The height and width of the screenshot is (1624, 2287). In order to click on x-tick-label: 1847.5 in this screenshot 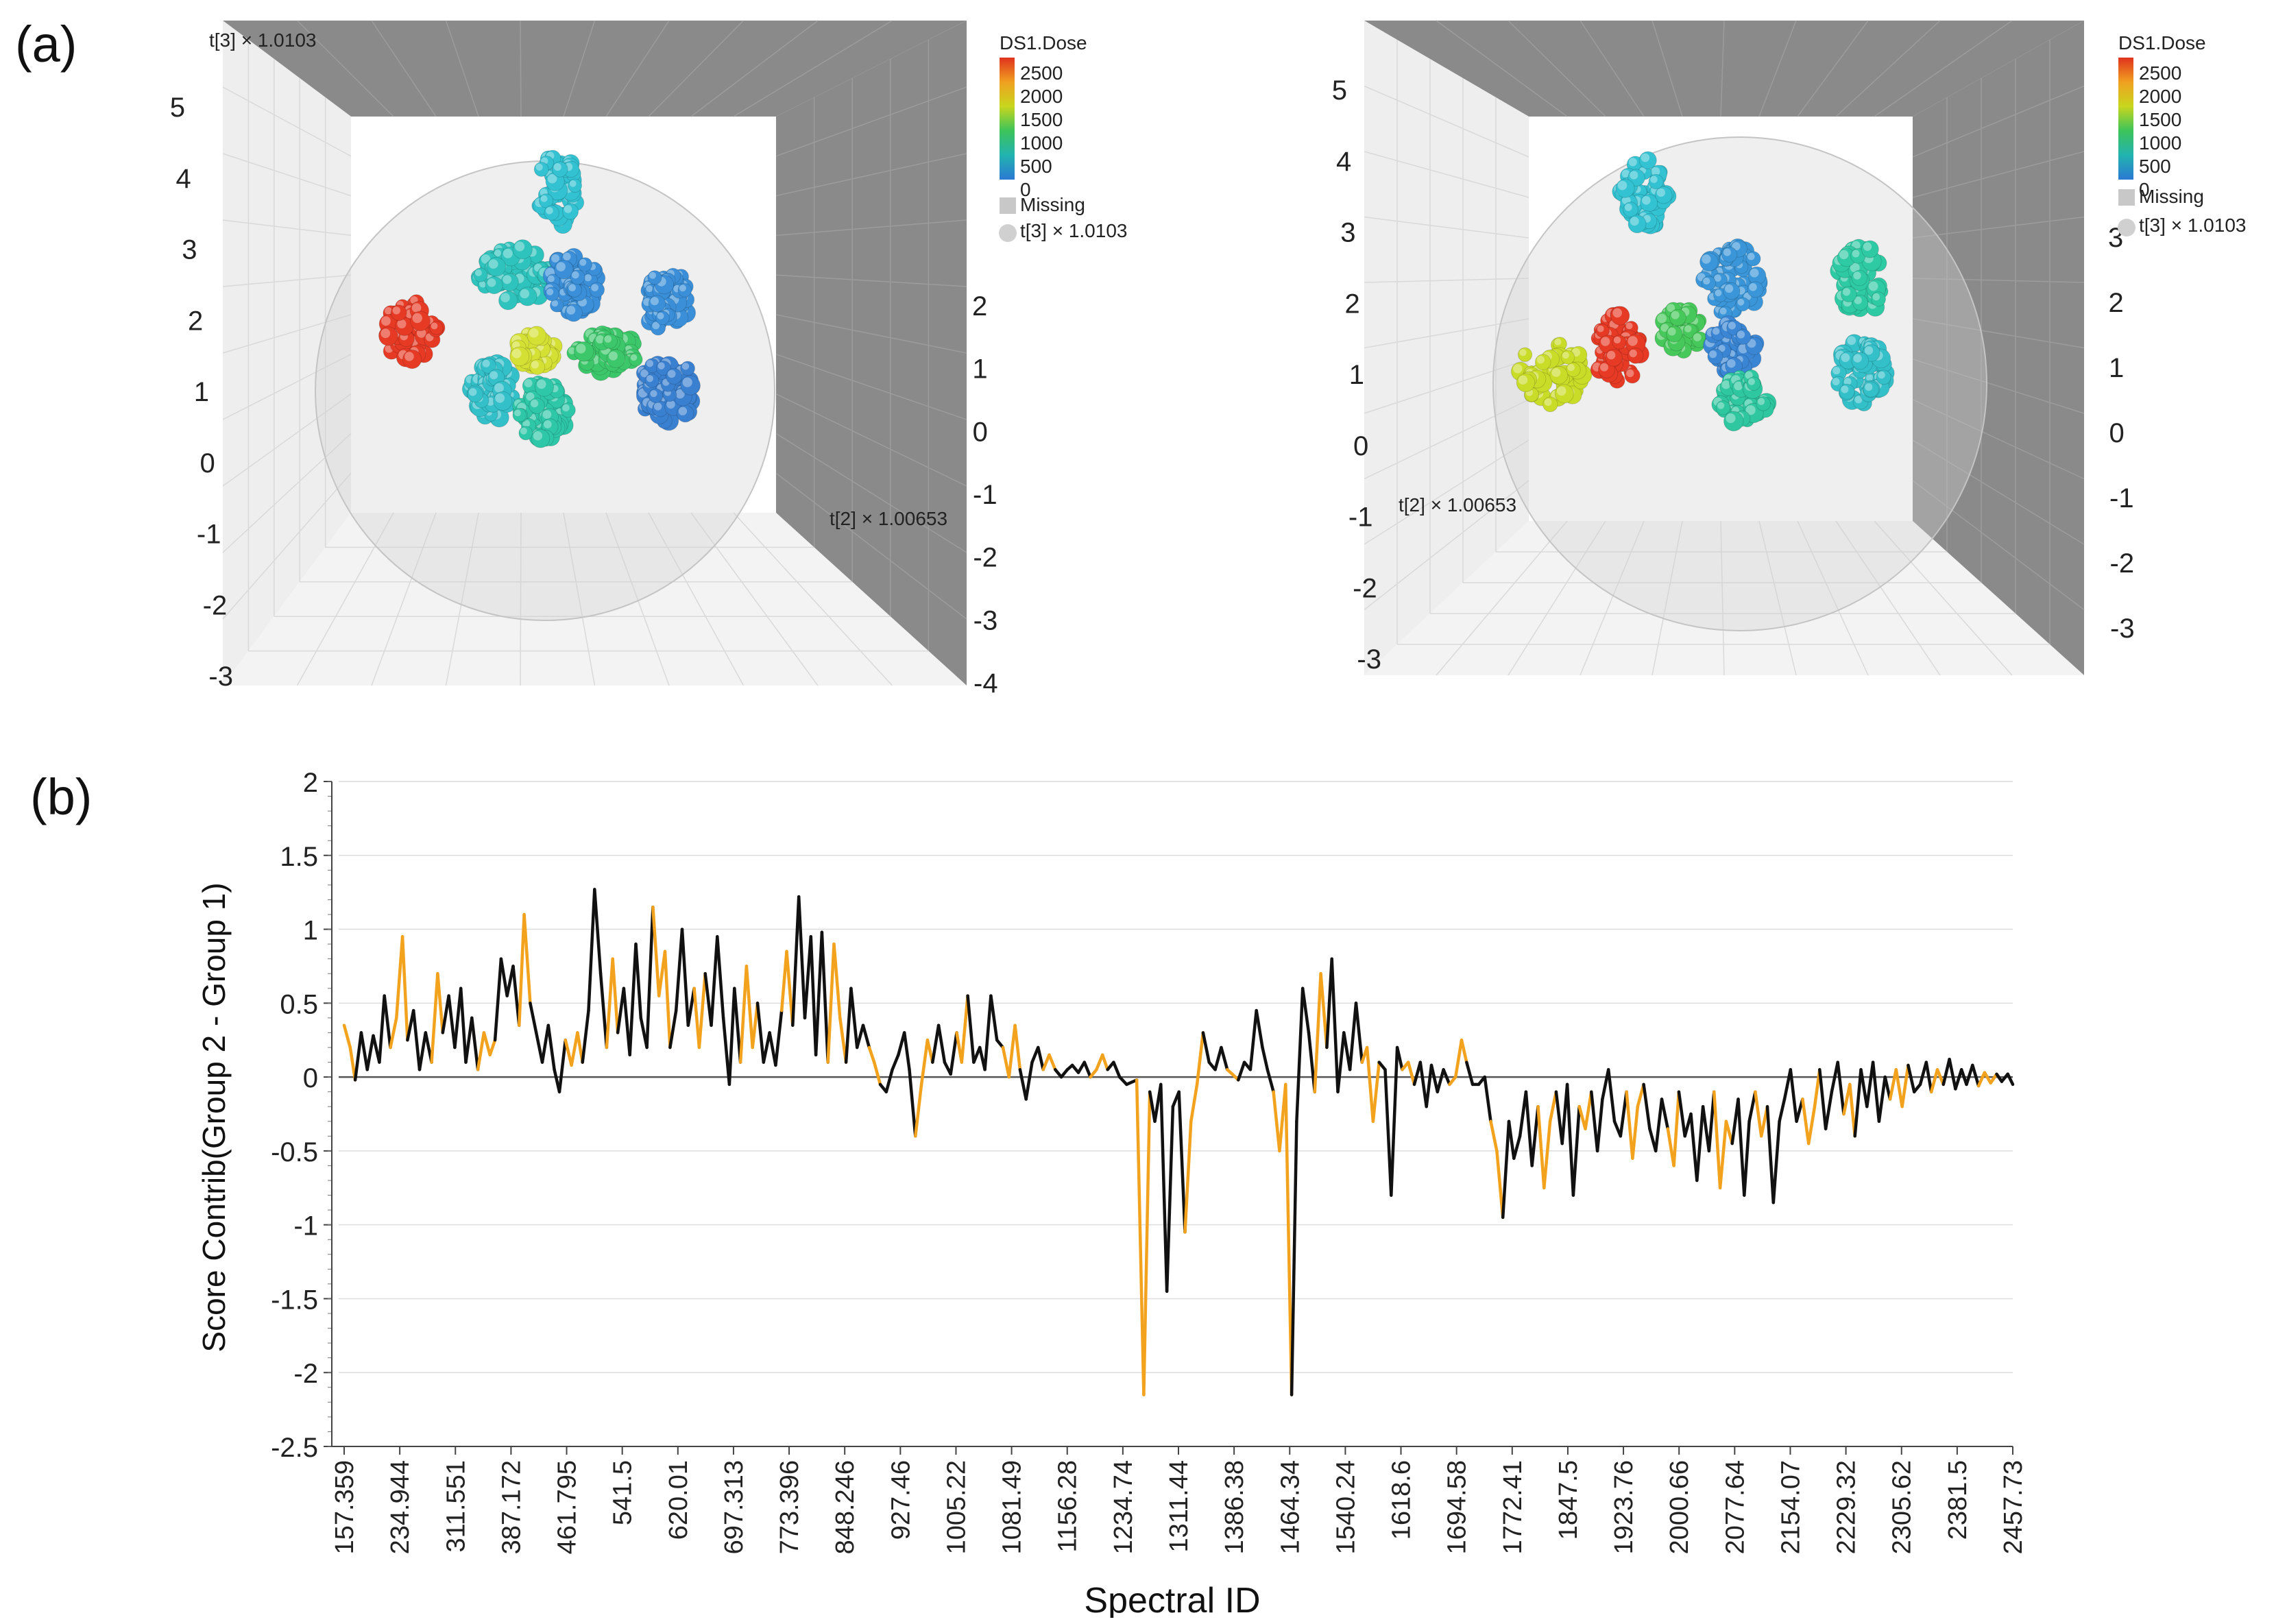, I will do `click(1568, 1500)`.